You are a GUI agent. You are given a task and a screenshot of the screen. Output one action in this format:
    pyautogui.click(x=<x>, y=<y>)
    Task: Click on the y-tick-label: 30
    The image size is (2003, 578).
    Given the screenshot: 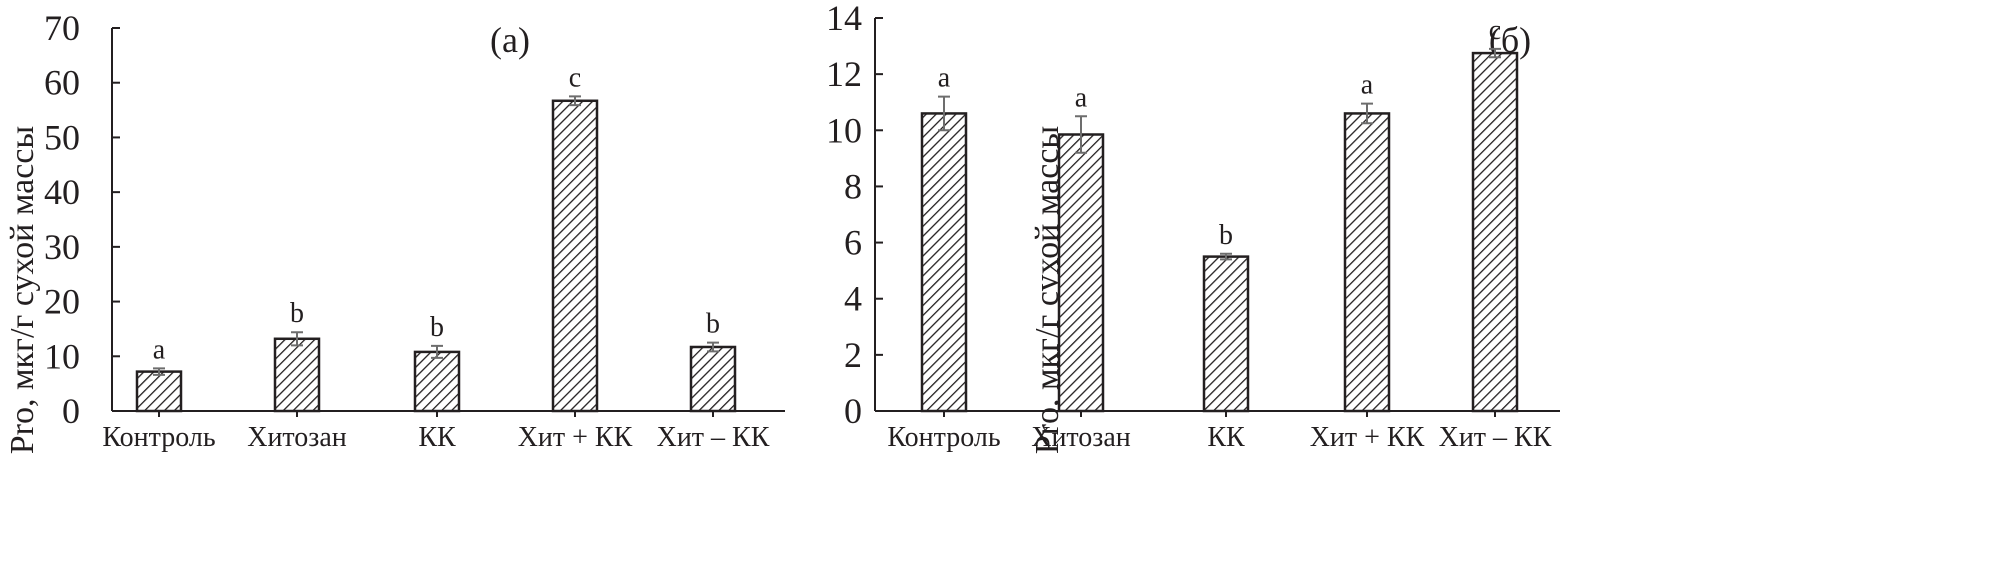 What is the action you would take?
    pyautogui.click(x=62, y=247)
    